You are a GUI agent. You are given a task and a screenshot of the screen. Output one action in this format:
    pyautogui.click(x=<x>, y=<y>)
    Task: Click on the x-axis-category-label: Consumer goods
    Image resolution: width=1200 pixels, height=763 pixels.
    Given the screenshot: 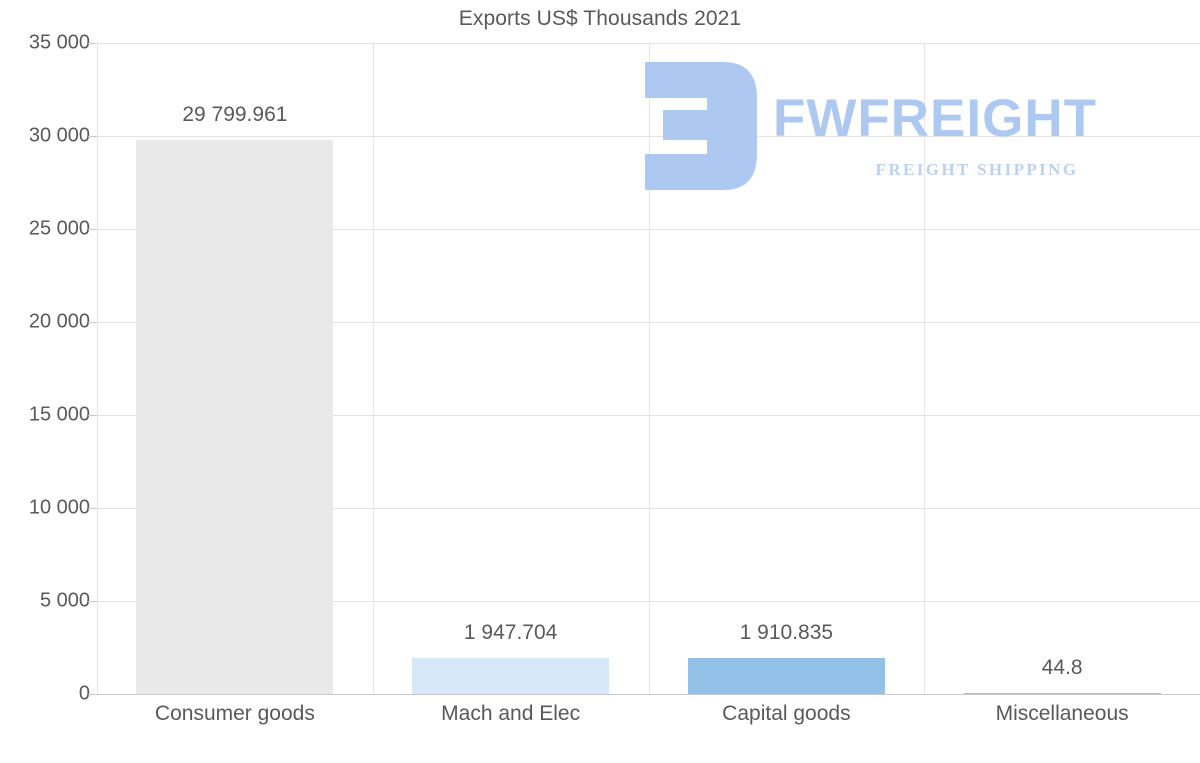 What is the action you would take?
    pyautogui.click(x=234, y=713)
    